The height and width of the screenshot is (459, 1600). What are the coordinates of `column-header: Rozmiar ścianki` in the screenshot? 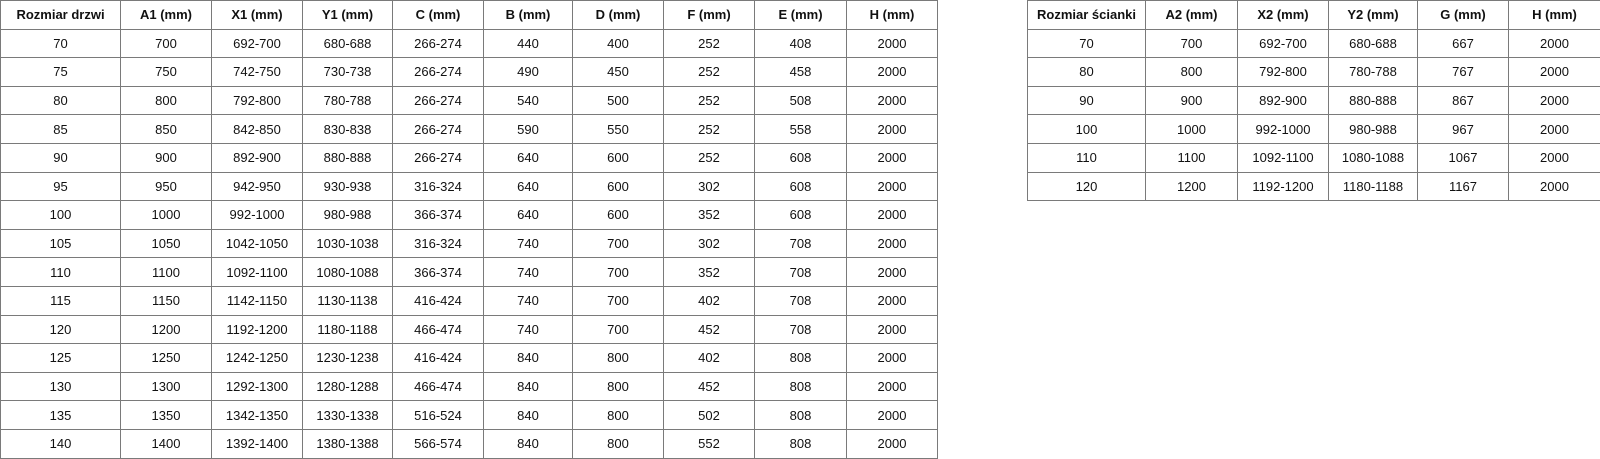 It's located at (1086, 15).